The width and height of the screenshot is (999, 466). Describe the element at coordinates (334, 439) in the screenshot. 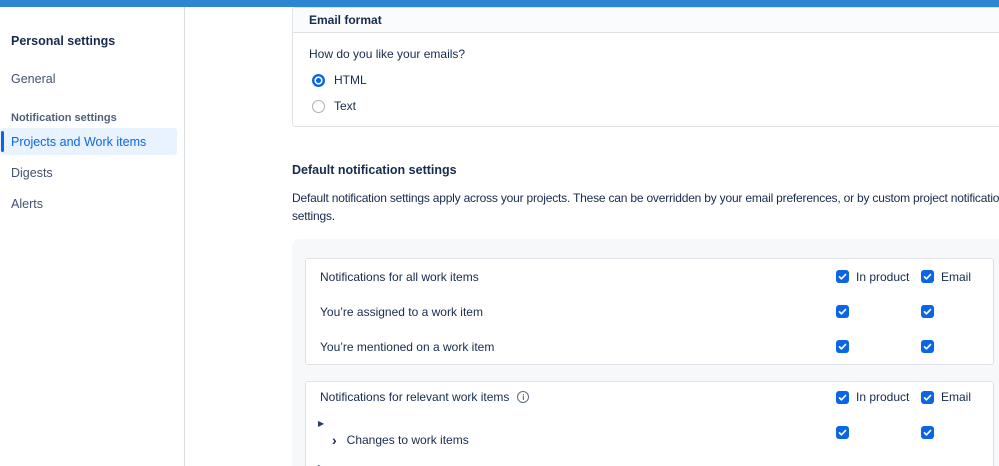

I see `chevron-right-icon: ›` at that location.